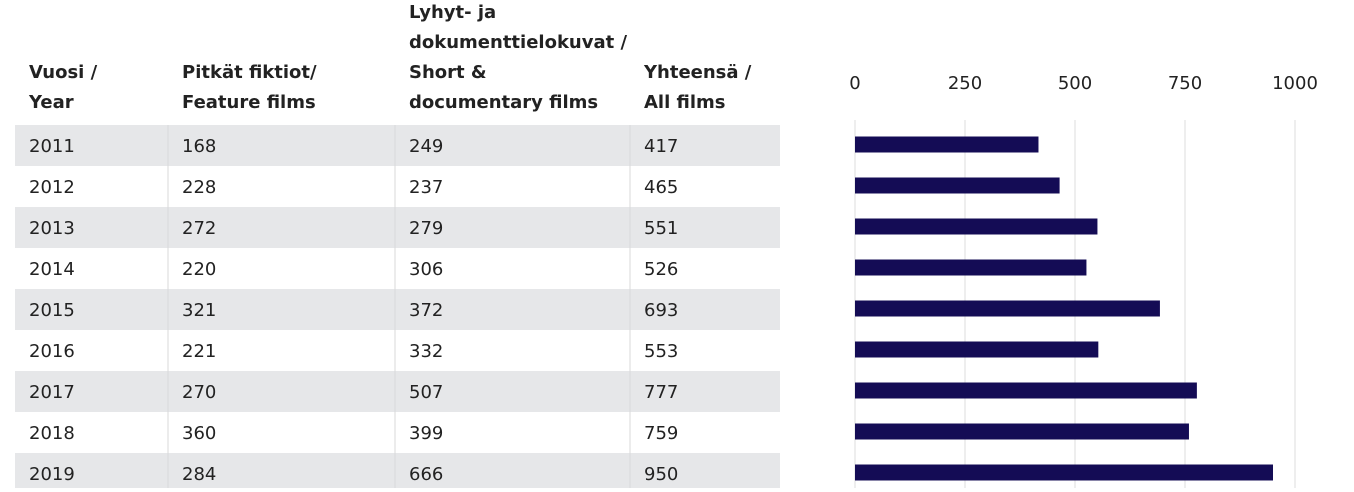 The height and width of the screenshot is (492, 1354). What do you see at coordinates (661, 351) in the screenshot?
I see `cell: 553` at bounding box center [661, 351].